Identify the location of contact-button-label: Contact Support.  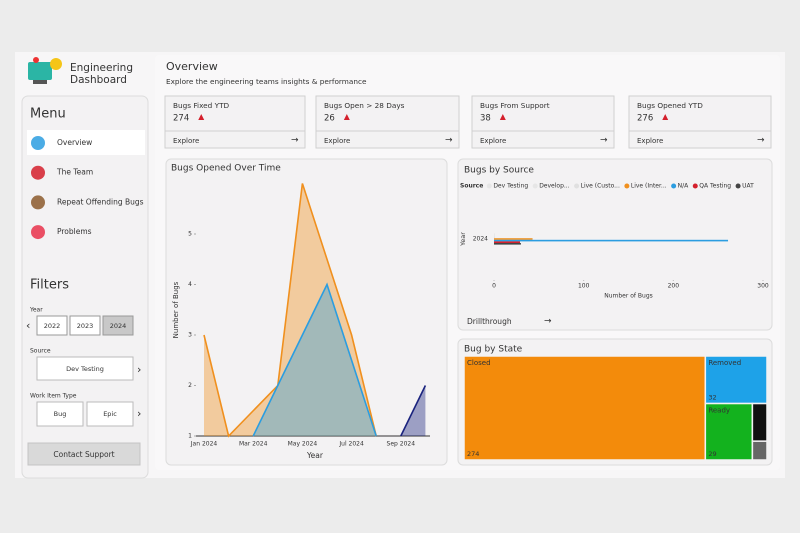
(83, 454).